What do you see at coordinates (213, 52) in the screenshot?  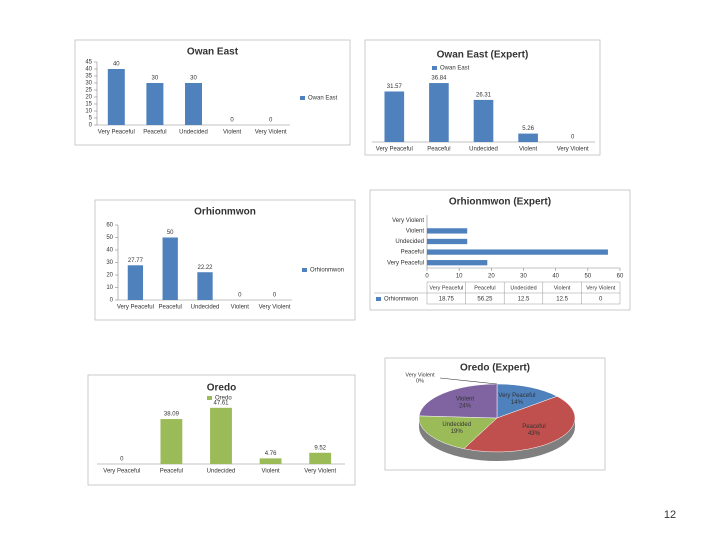 I see `chart-title: Owan East` at bounding box center [213, 52].